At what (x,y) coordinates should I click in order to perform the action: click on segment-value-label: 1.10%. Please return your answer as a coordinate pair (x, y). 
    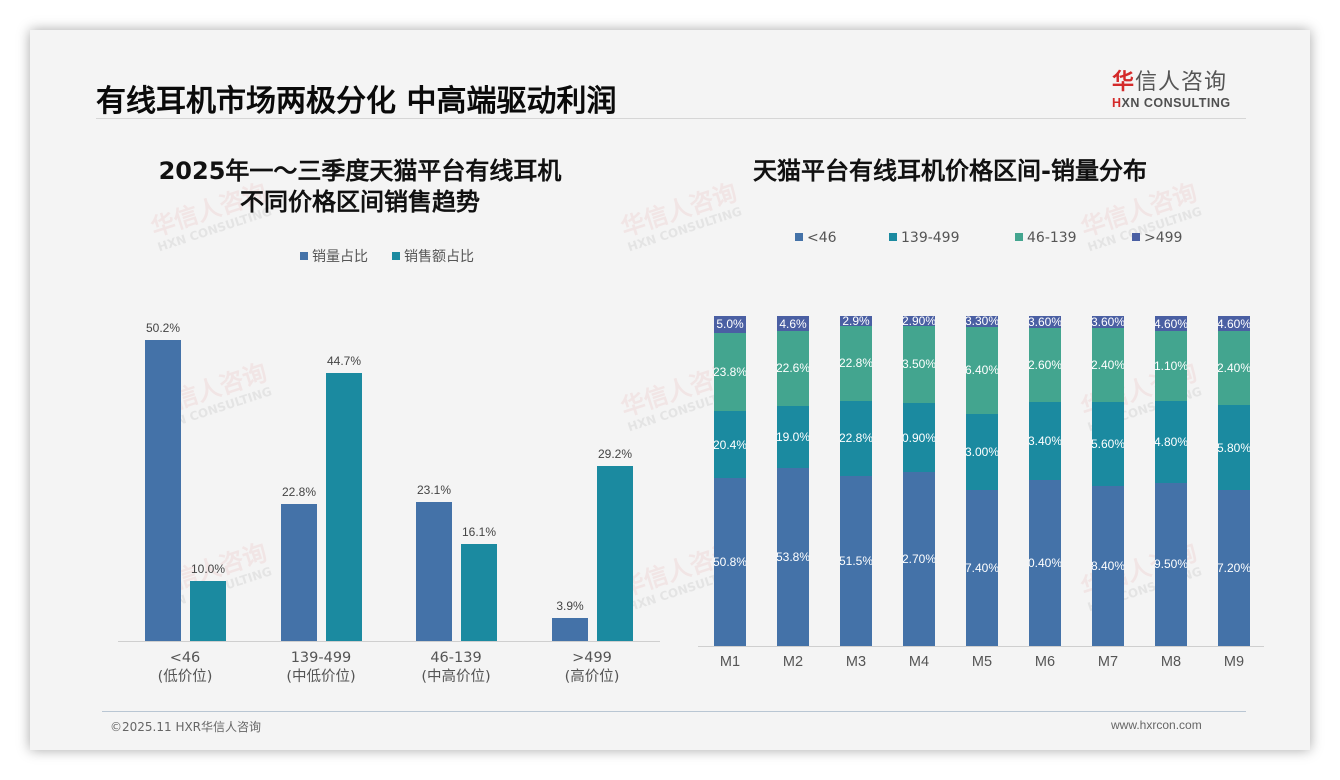
    Looking at the image, I should click on (1171, 365).